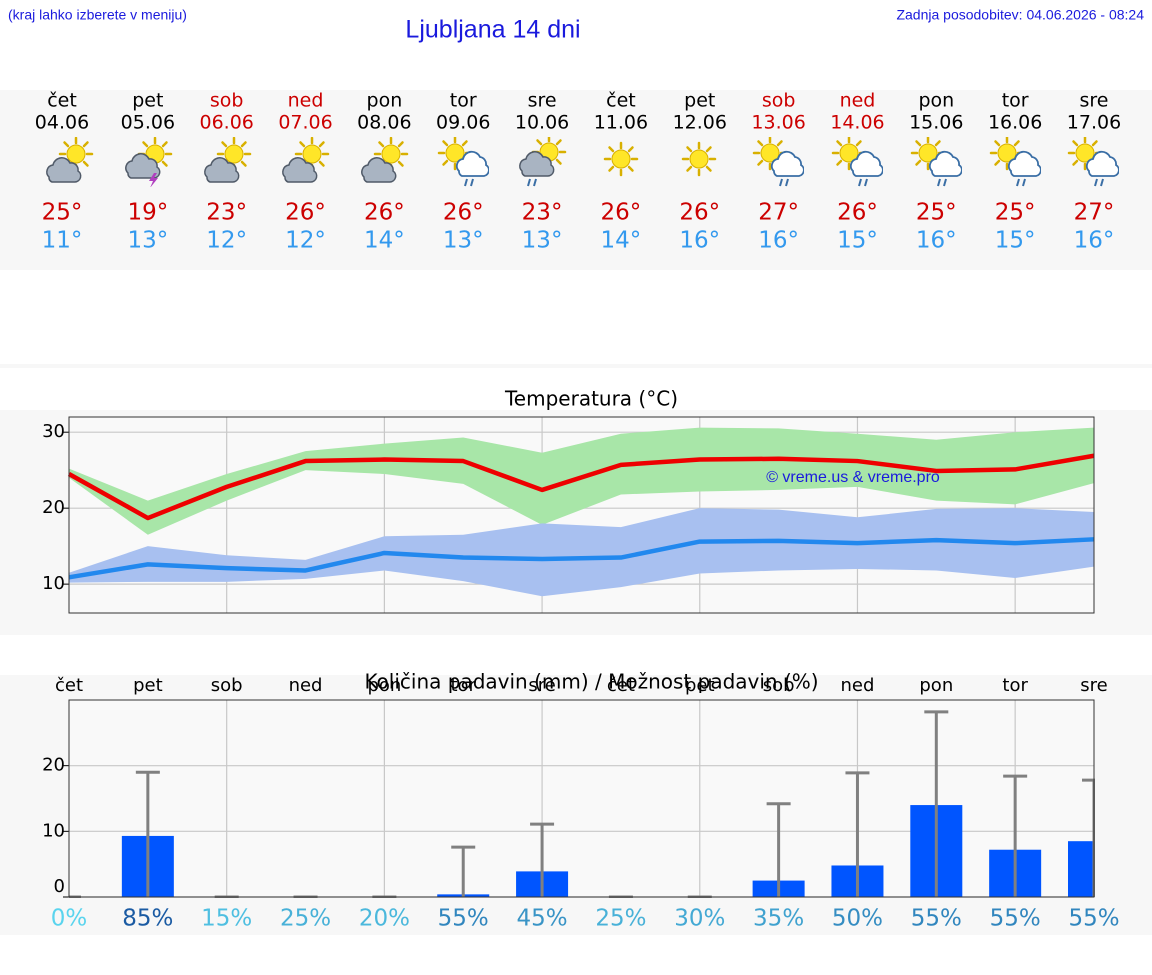 The width and height of the screenshot is (1152, 975). Describe the element at coordinates (69, 919) in the screenshot. I see `precip-probability: 0%` at that location.